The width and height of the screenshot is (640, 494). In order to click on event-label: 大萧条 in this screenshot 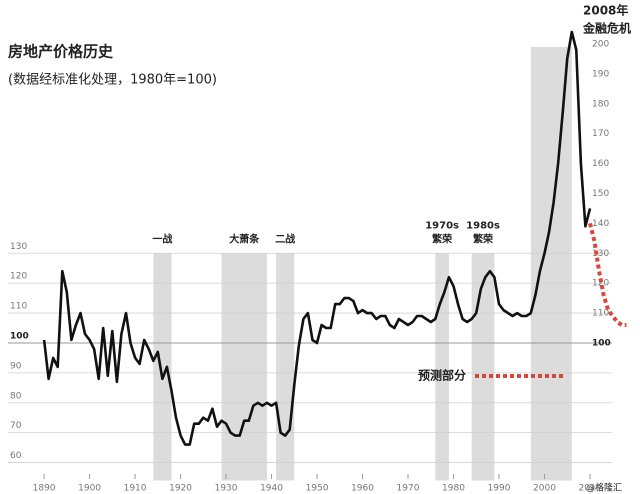, I will do `click(244, 238)`.